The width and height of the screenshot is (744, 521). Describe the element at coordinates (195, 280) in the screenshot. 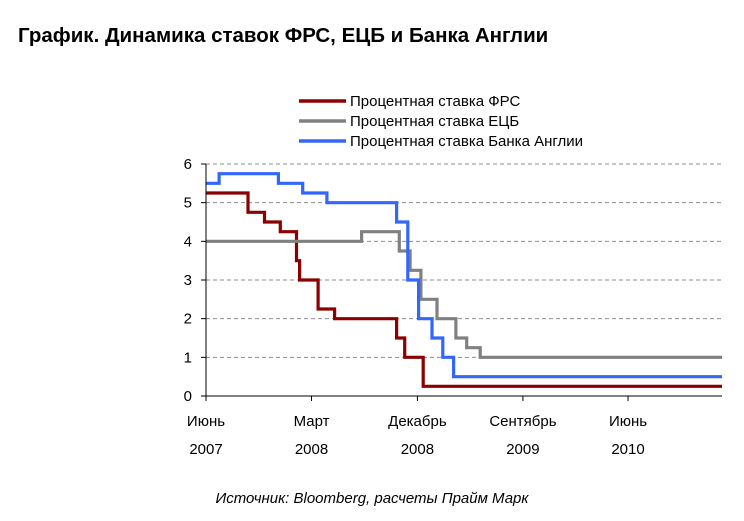

I see `y-axis-ticks: 0 1 2 3 4 5 6` at that location.